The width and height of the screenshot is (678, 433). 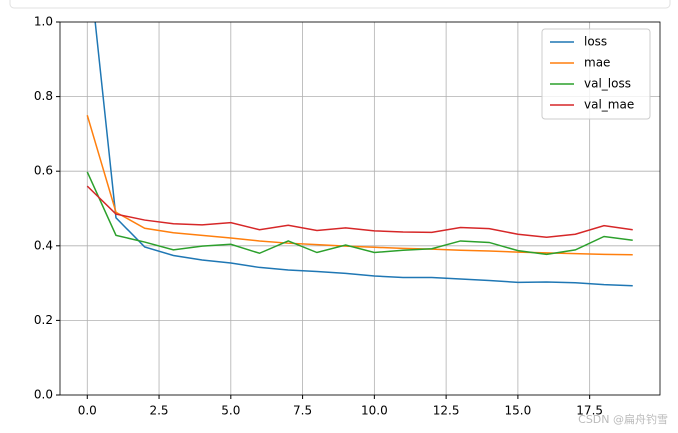 What do you see at coordinates (340, 4) in the screenshot?
I see `cell-border` at bounding box center [340, 4].